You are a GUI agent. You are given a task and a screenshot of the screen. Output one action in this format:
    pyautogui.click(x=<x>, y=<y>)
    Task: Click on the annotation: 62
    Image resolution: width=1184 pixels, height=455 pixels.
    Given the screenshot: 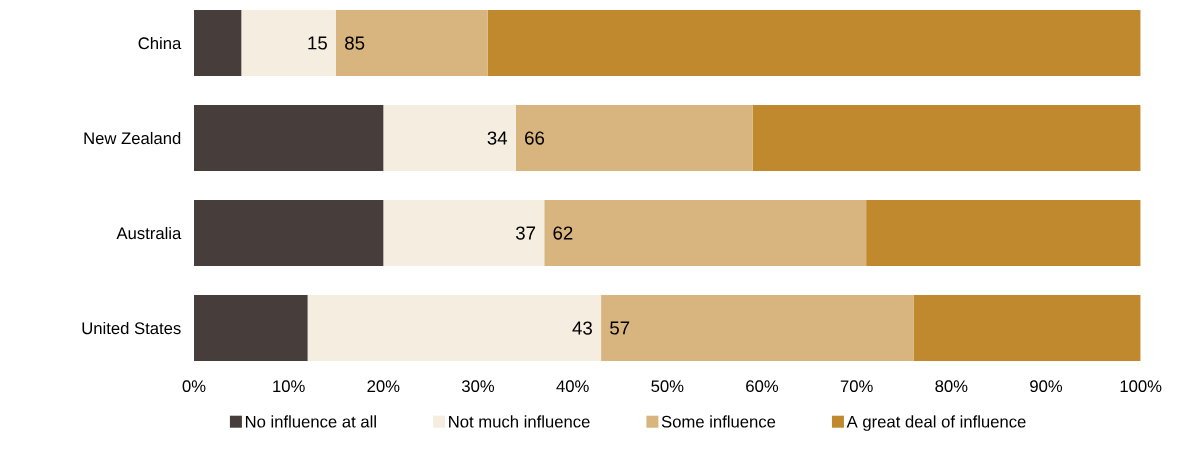 What is the action you would take?
    pyautogui.click(x=563, y=233)
    